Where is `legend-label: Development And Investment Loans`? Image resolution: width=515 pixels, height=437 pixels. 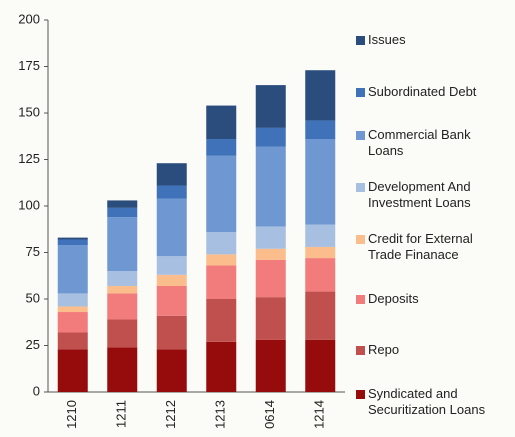
legend-label: Development And Investment Loans is located at coordinates (419, 195).